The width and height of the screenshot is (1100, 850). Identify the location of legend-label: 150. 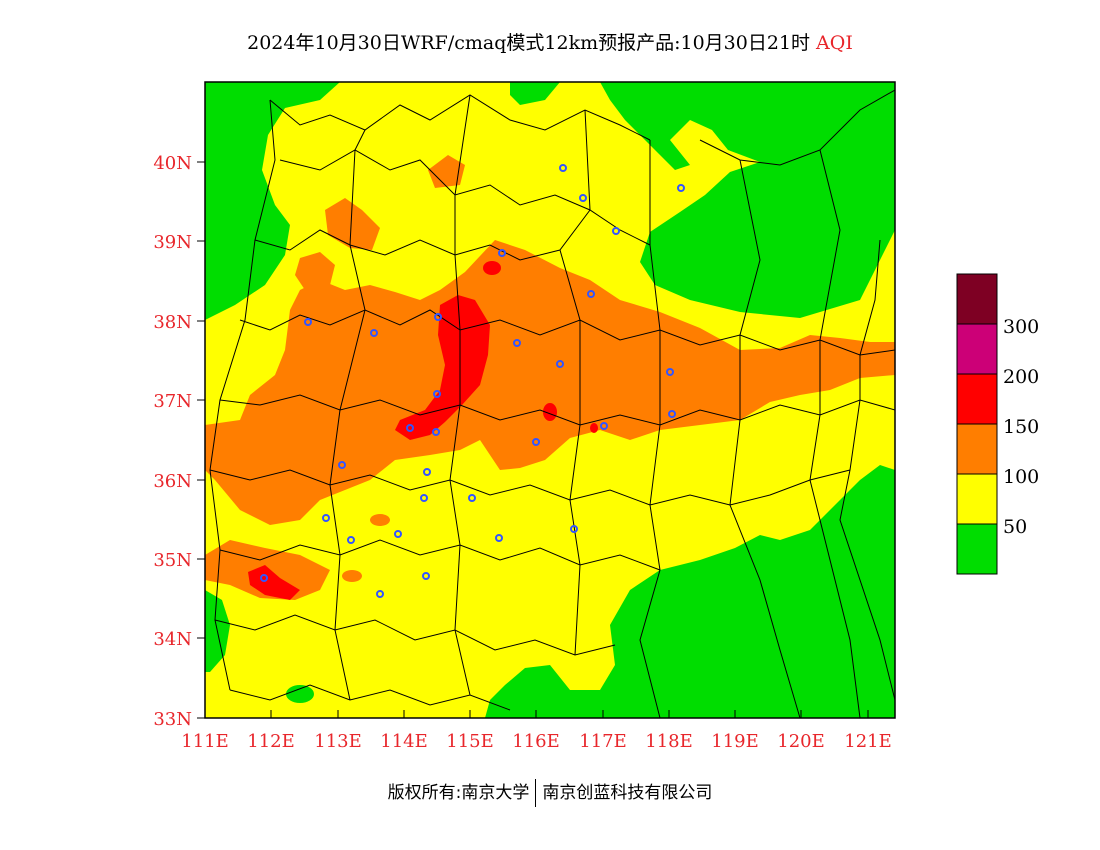
(1021, 427).